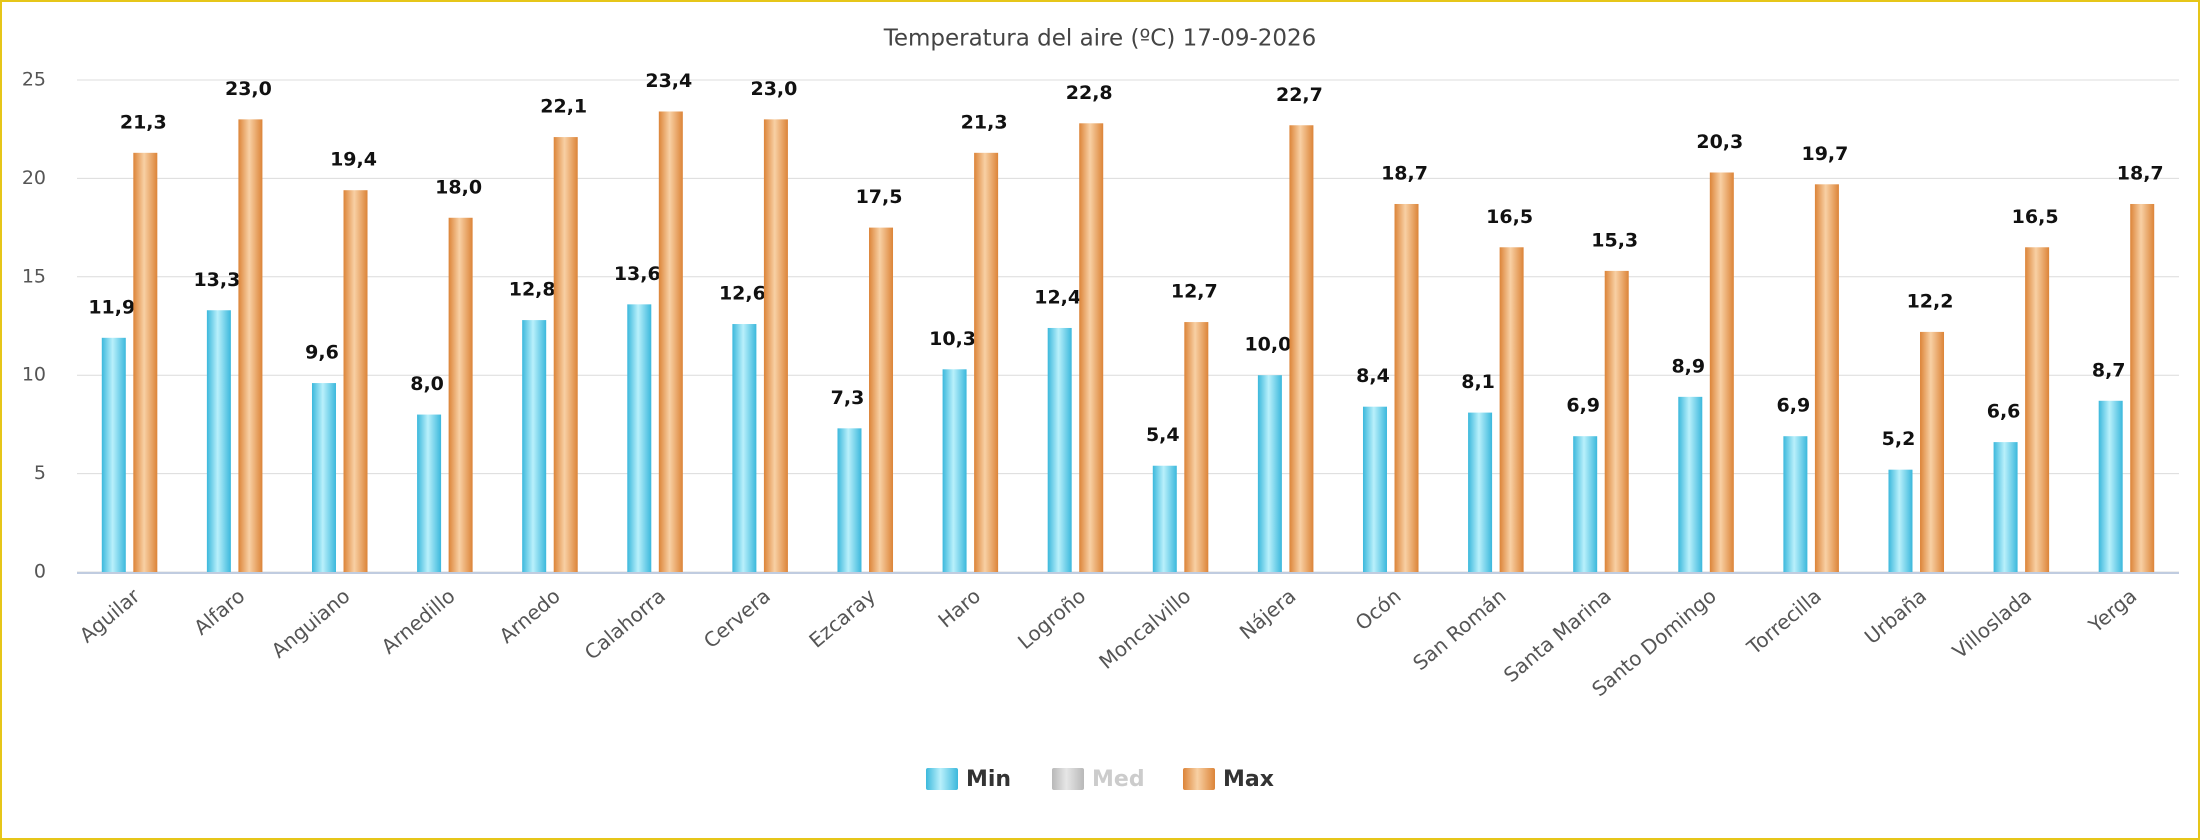  I want to click on value-label: 12,4, so click(1057, 297).